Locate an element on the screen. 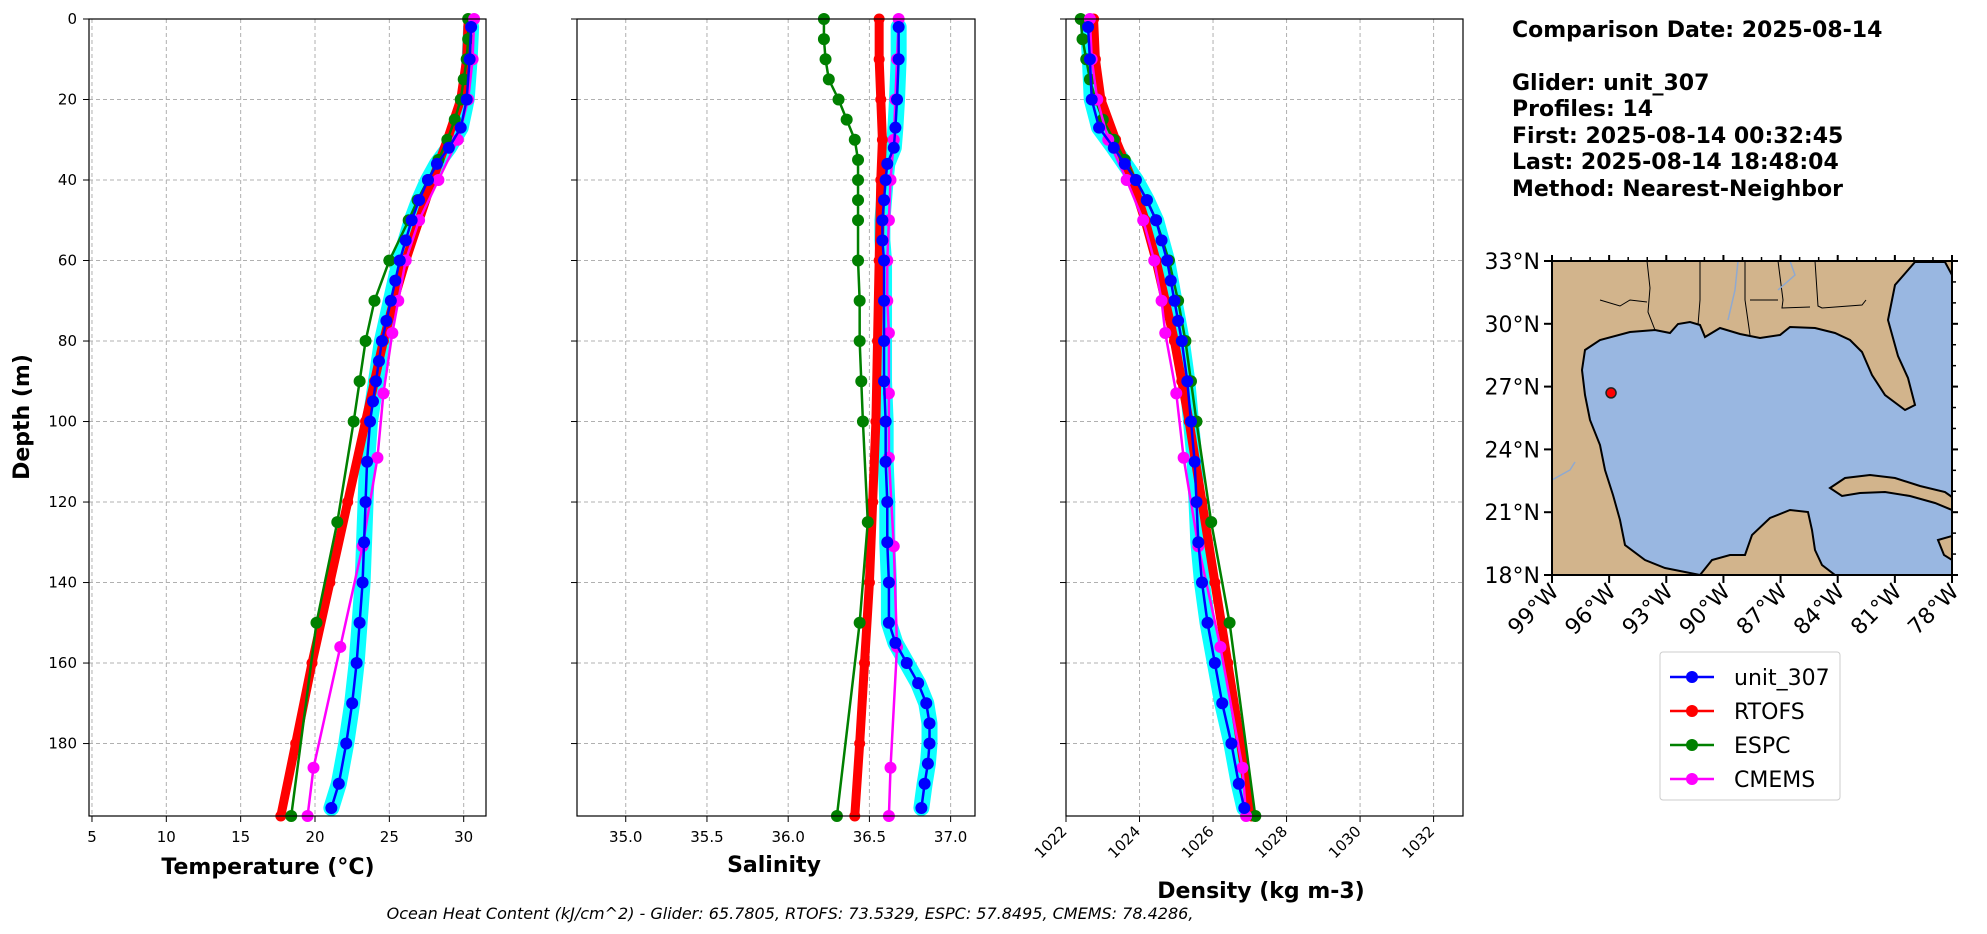  first-time: First: 2025-08-14 00:32:45 is located at coordinates (1677, 136).